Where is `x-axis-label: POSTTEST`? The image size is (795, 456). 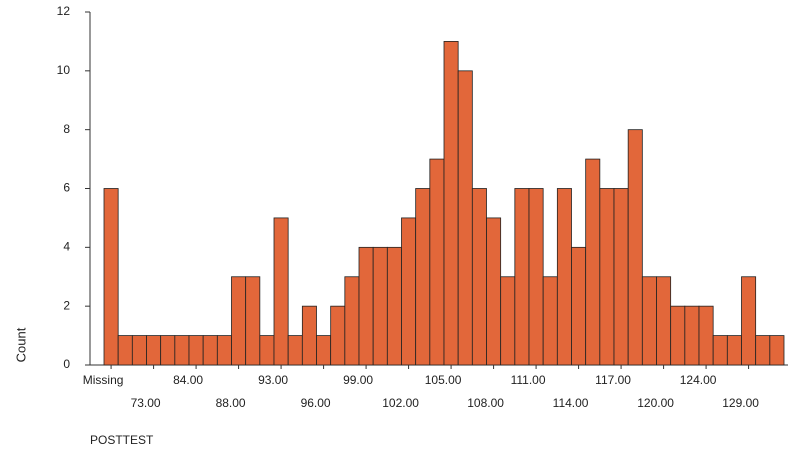
x-axis-label: POSTTEST is located at coordinates (122, 440).